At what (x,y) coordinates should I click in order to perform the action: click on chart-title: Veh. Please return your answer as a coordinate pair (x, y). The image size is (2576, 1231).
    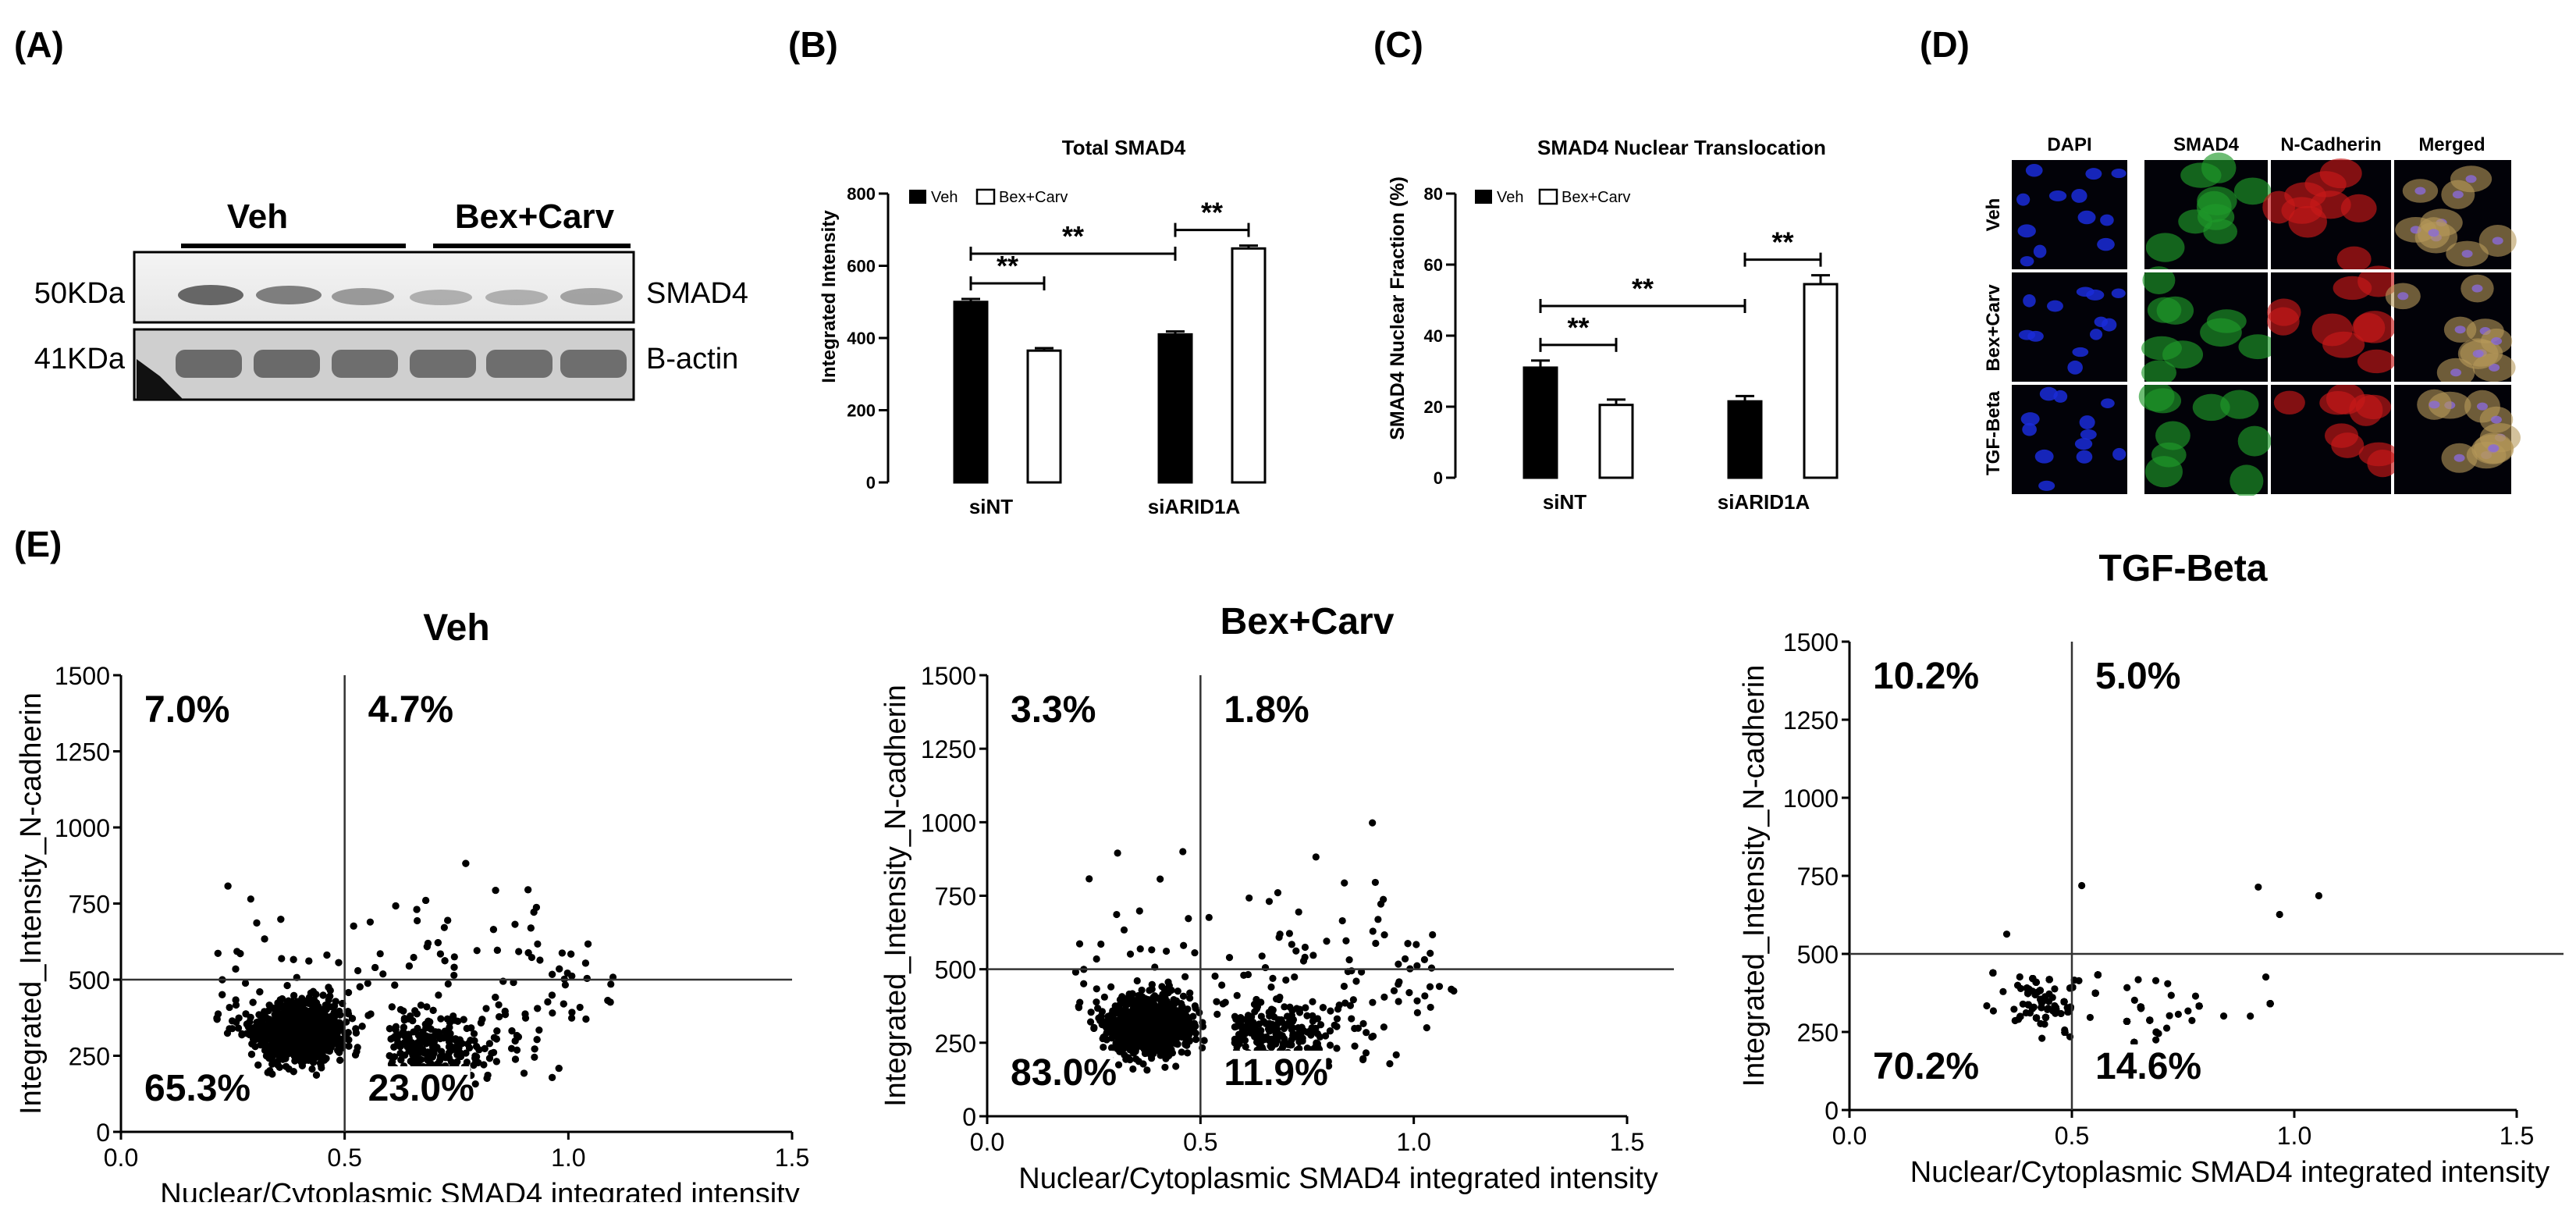
    Looking at the image, I should click on (456, 628).